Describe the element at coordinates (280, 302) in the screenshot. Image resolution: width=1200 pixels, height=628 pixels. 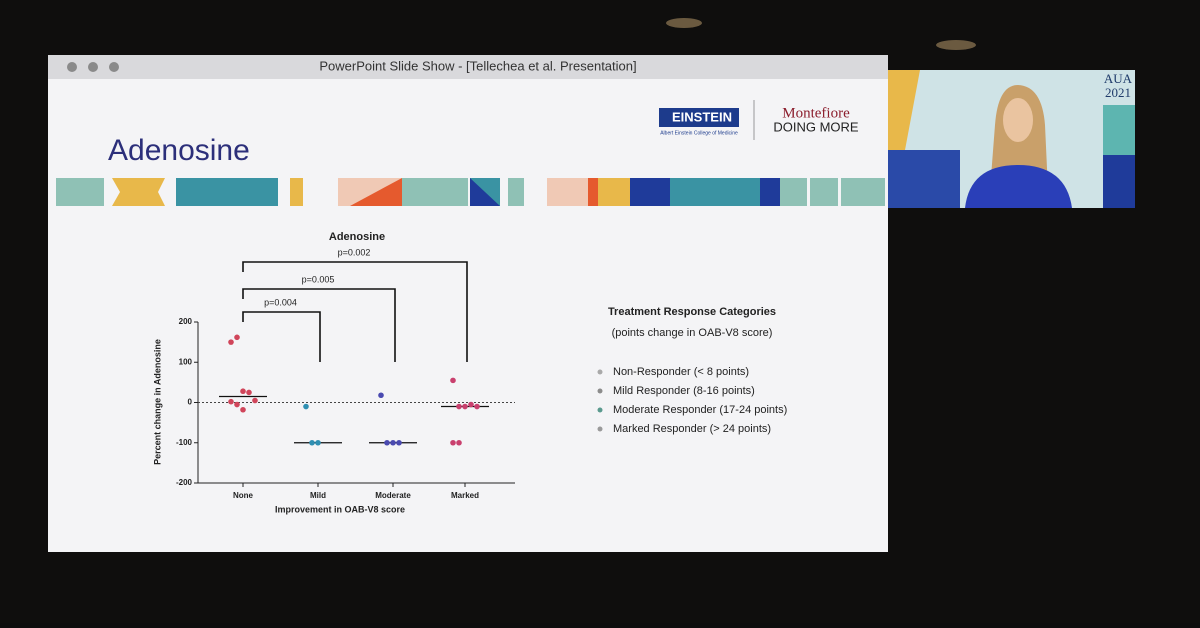
I see `p-value: p=0.004` at that location.